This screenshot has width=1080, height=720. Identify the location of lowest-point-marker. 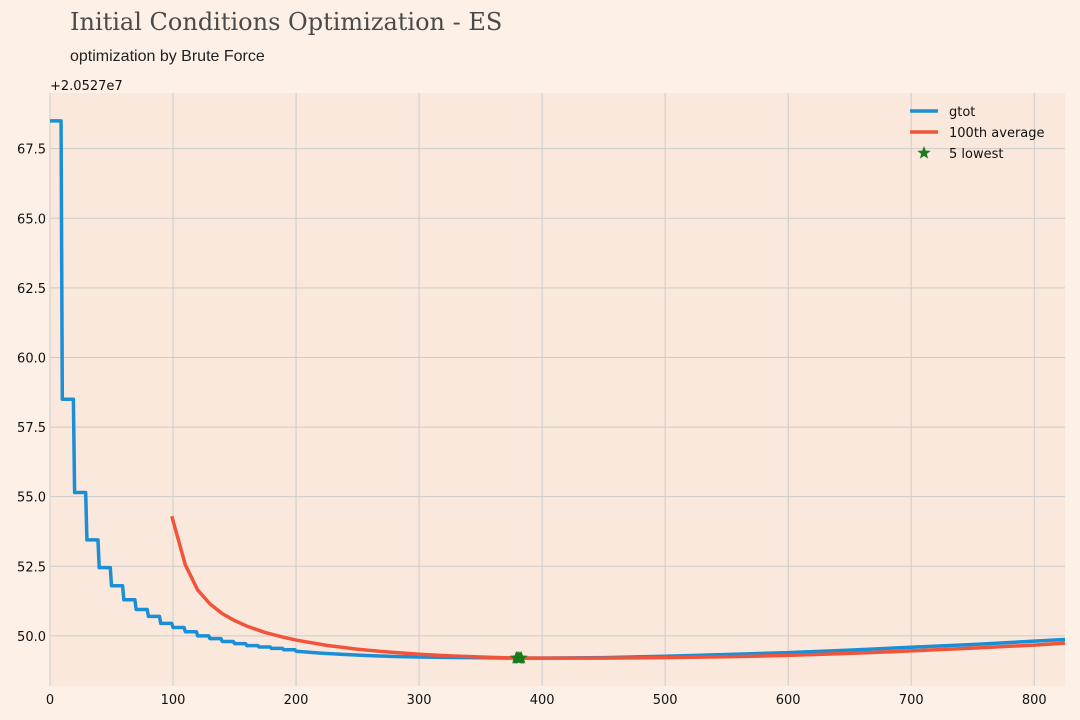
(521, 657).